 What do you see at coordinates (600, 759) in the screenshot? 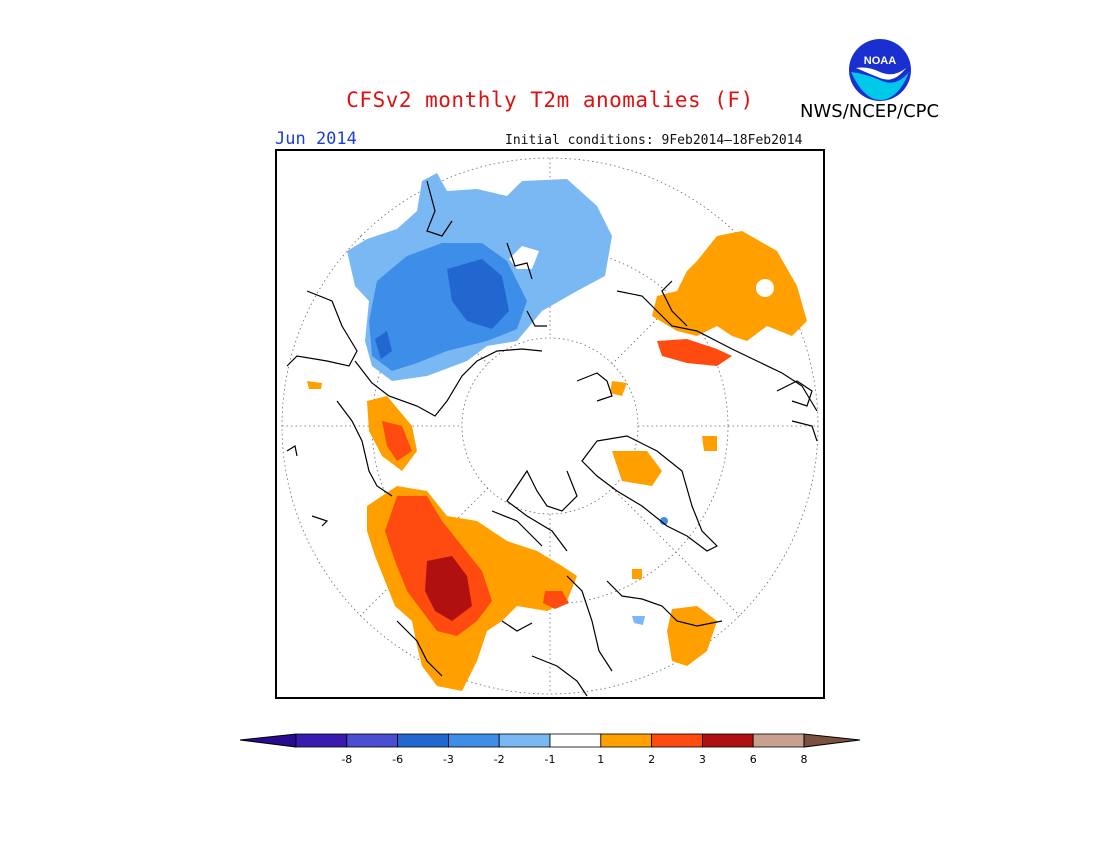
I see `legend-tick-label: 1` at bounding box center [600, 759].